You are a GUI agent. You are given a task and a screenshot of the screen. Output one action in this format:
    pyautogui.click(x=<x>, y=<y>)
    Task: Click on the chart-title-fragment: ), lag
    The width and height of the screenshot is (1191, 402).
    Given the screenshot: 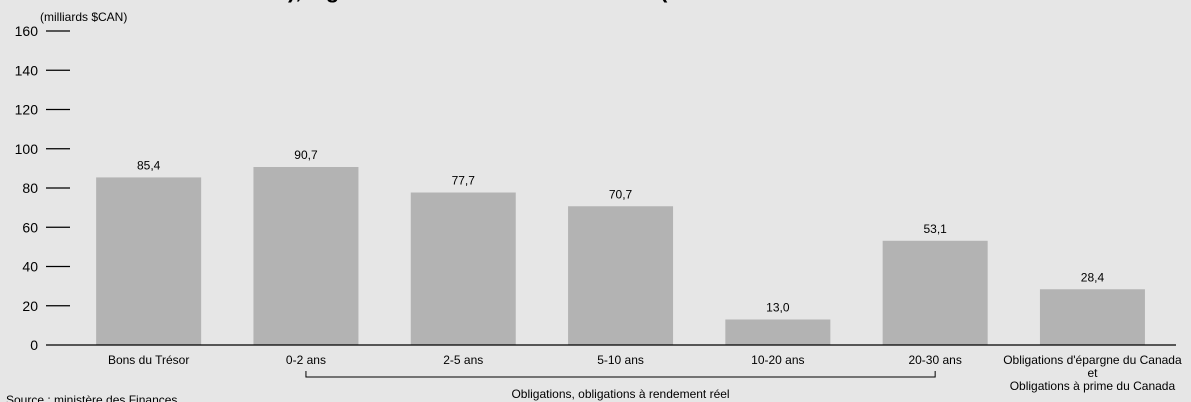 What is the action you would take?
    pyautogui.click(x=313, y=1)
    